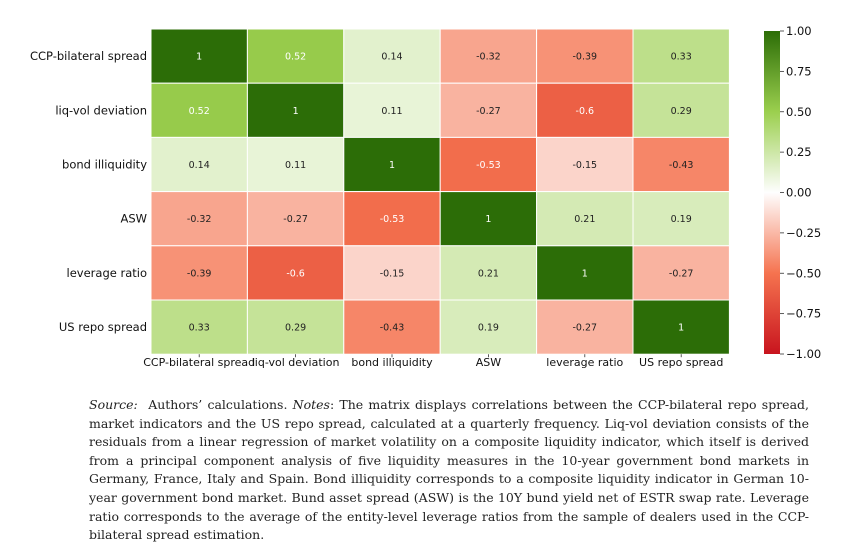 The image size is (858, 559). Describe the element at coordinates (799, 71) in the screenshot. I see `colorbar-tick-label: 0.75` at that location.